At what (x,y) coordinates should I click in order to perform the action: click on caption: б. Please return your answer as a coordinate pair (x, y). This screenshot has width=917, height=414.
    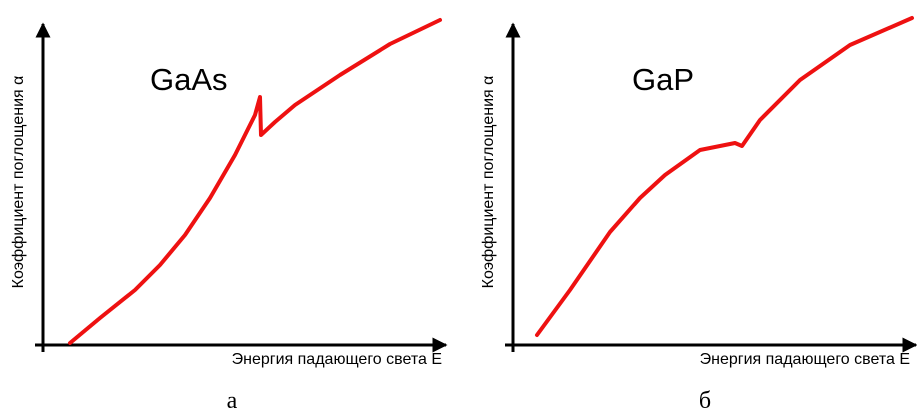
    Looking at the image, I should click on (705, 401).